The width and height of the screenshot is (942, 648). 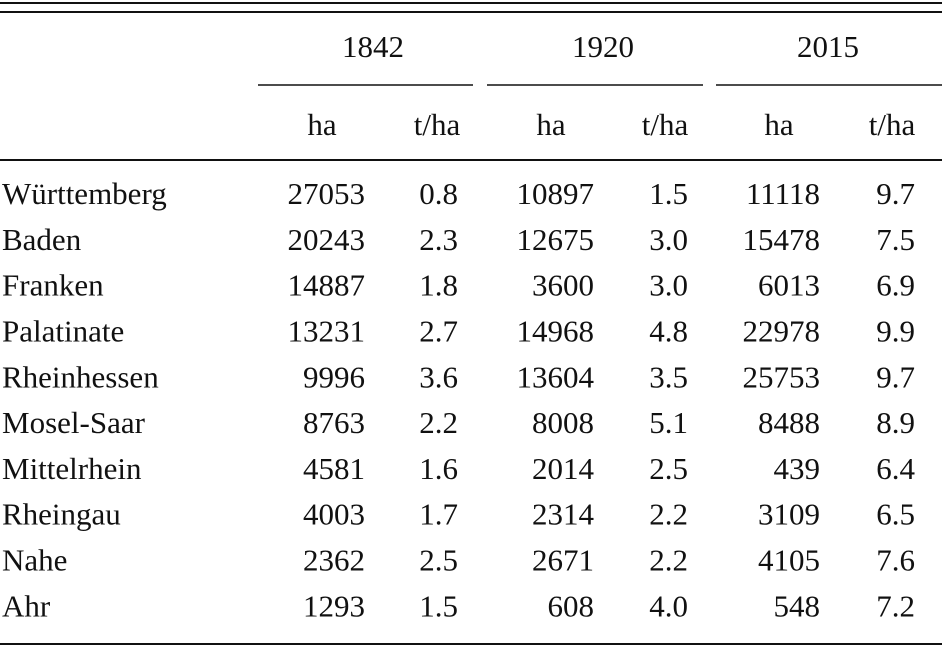 I want to click on cell-value: 9.9, so click(x=895, y=331).